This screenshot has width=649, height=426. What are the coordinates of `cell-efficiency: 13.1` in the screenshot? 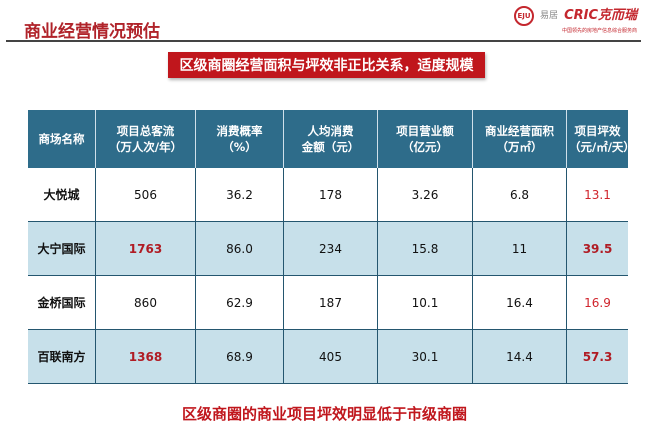 It's located at (597, 195).